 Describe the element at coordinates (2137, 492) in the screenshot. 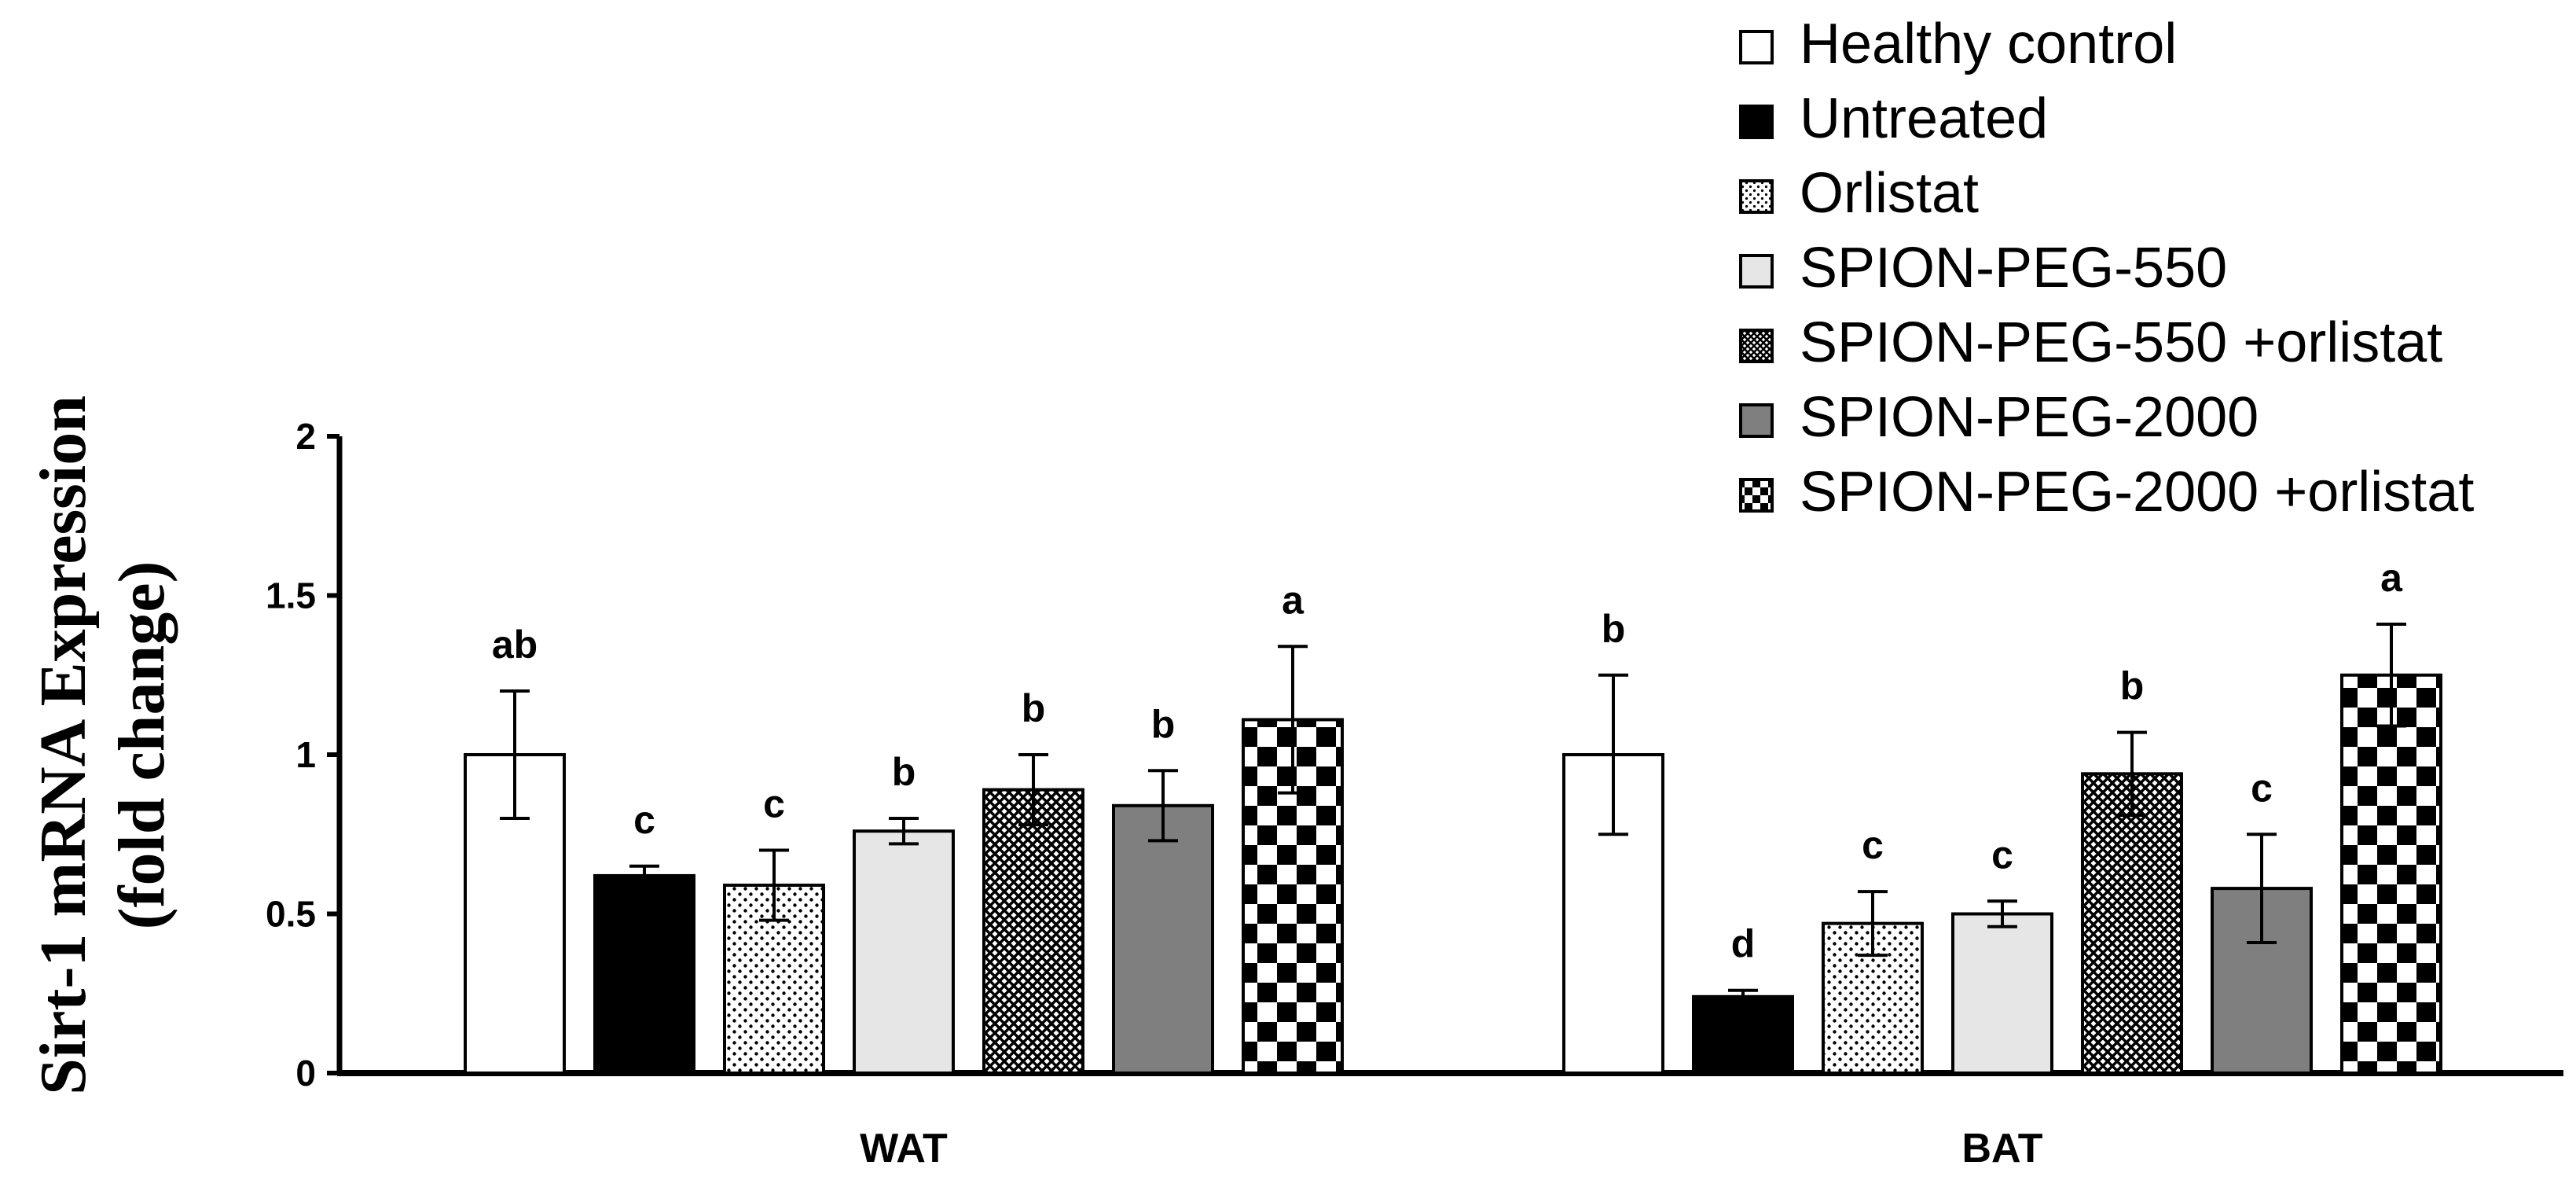

I see `legend-label: SPION-PEG-2000 +orlistat` at that location.